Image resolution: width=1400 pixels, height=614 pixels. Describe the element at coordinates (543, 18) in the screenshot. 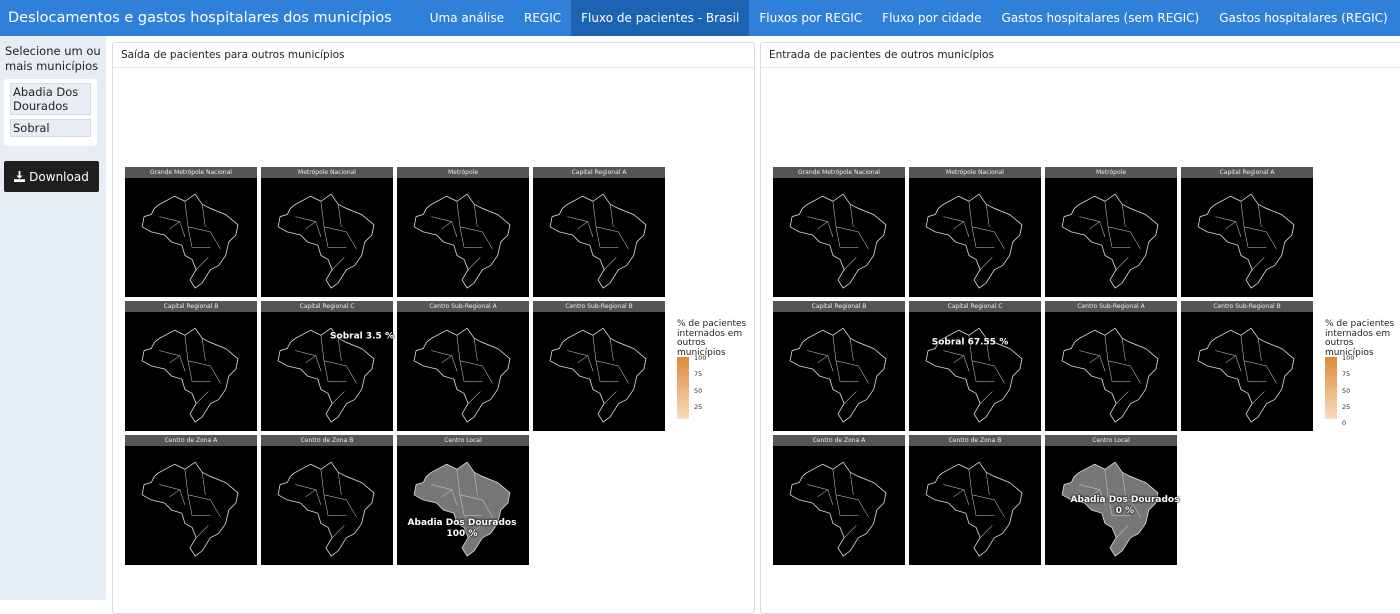

I see `nav-item: REGIC` at that location.